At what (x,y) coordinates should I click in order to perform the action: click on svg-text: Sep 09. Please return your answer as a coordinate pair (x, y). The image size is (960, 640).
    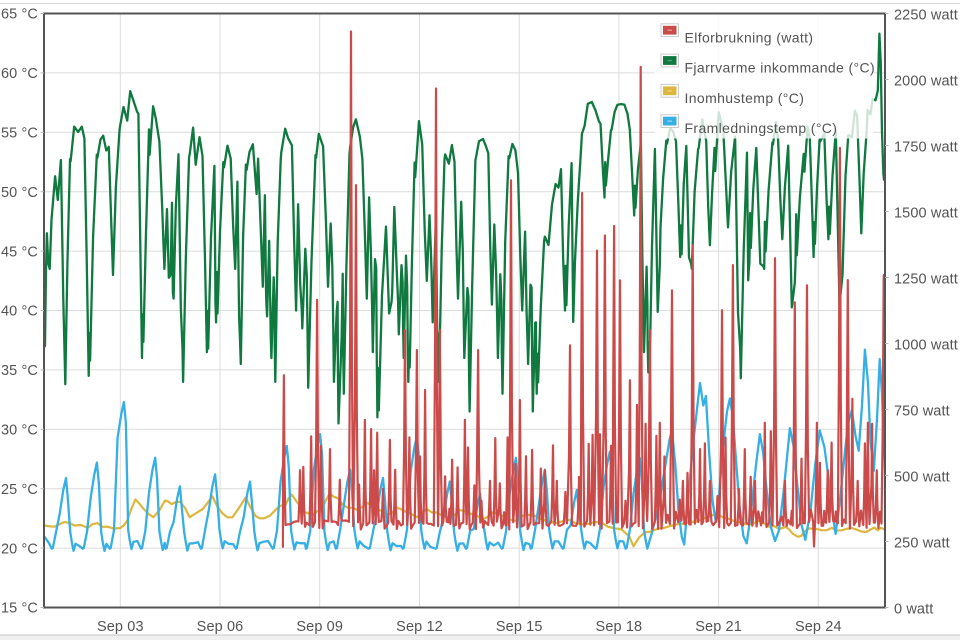
    Looking at the image, I should click on (319, 627).